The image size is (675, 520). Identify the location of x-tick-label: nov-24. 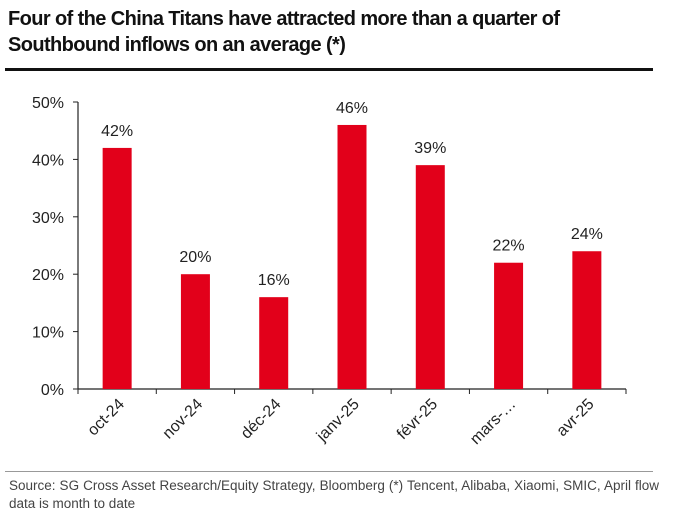
(183, 419).